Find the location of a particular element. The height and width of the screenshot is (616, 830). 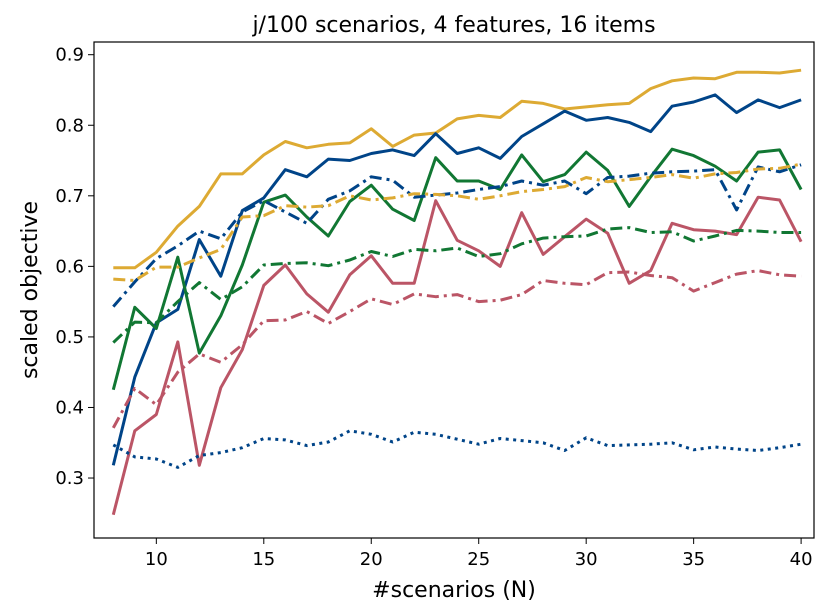

x-axis-label: #scenarios (N) is located at coordinates (454, 590).